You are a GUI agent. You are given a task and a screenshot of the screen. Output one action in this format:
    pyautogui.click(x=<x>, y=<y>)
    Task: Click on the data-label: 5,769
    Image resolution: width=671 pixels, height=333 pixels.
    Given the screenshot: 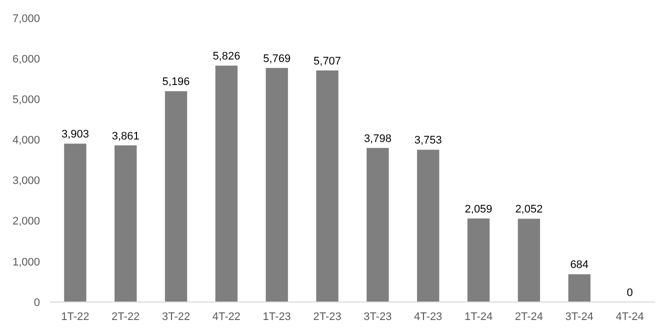 What is the action you would take?
    pyautogui.click(x=277, y=58)
    